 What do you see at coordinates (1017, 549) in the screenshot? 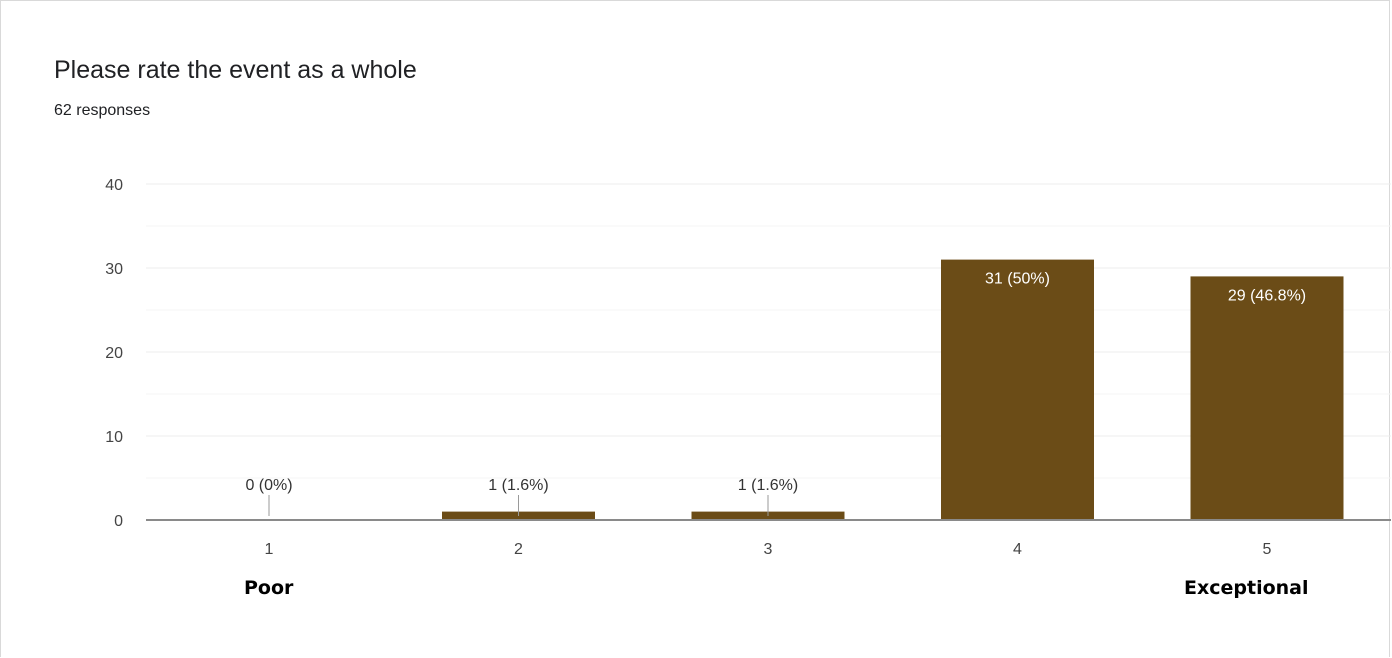
I see `x-tick-label: 4` at bounding box center [1017, 549].